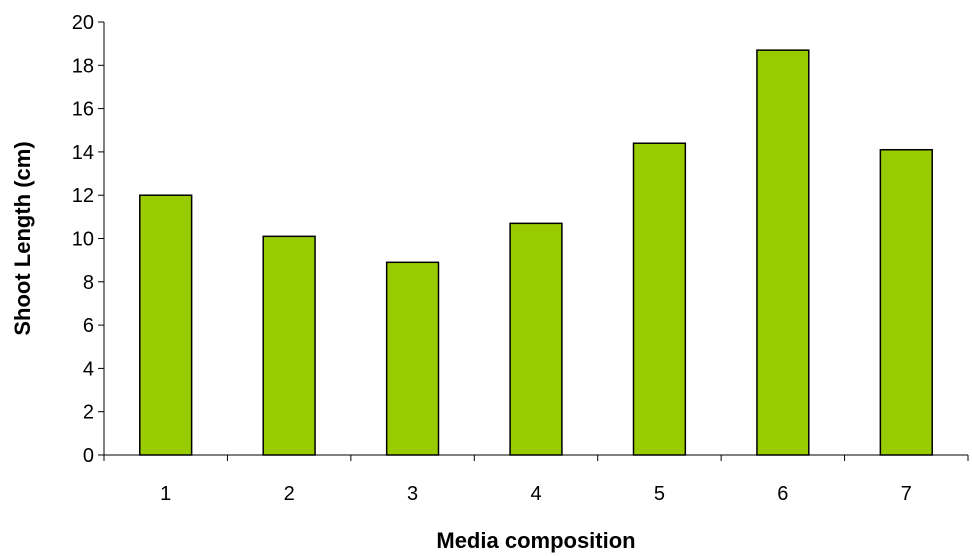 The width and height of the screenshot is (972, 556). I want to click on x-tick-label: 5, so click(659, 494).